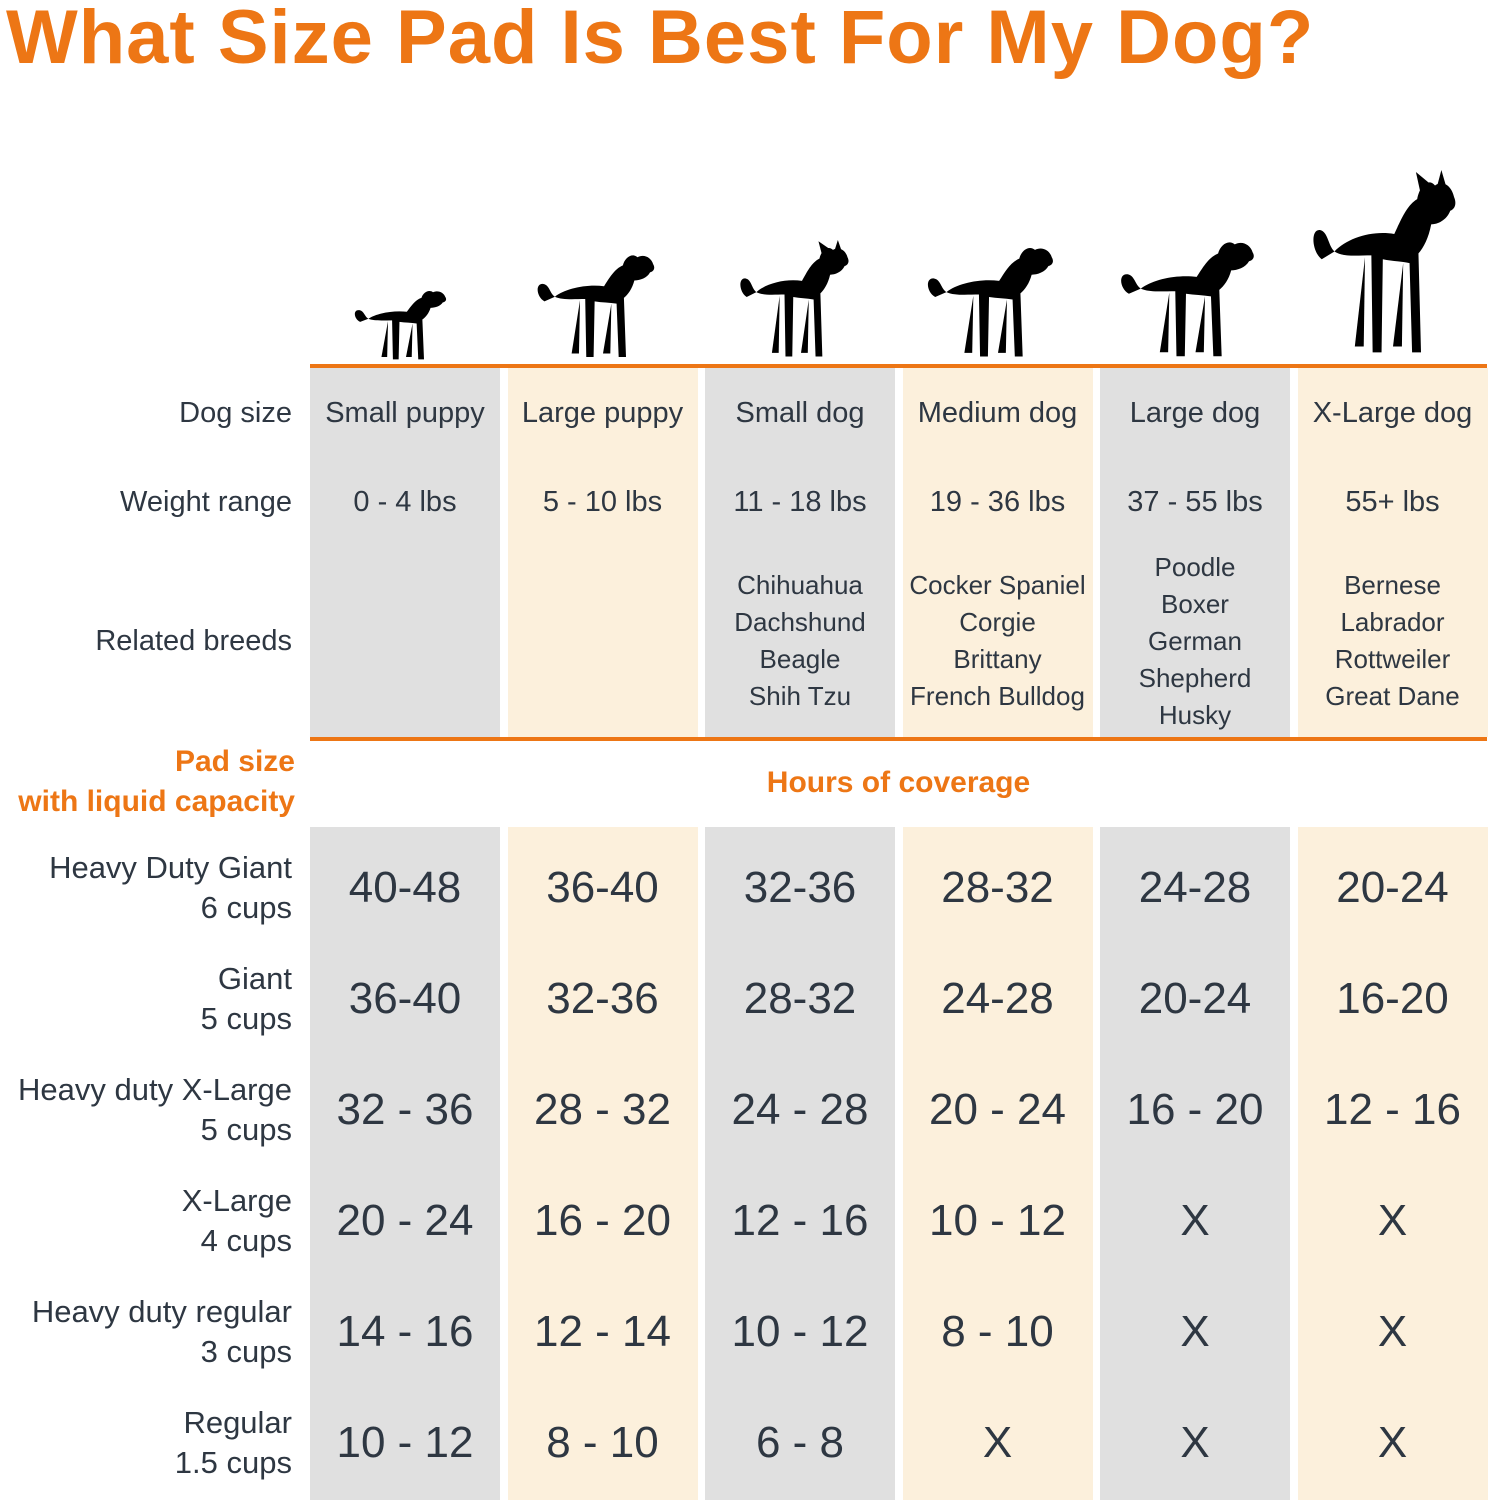 Image resolution: width=1499 pixels, height=1500 pixels. What do you see at coordinates (998, 302) in the screenshot?
I see `medium-dog-icon` at bounding box center [998, 302].